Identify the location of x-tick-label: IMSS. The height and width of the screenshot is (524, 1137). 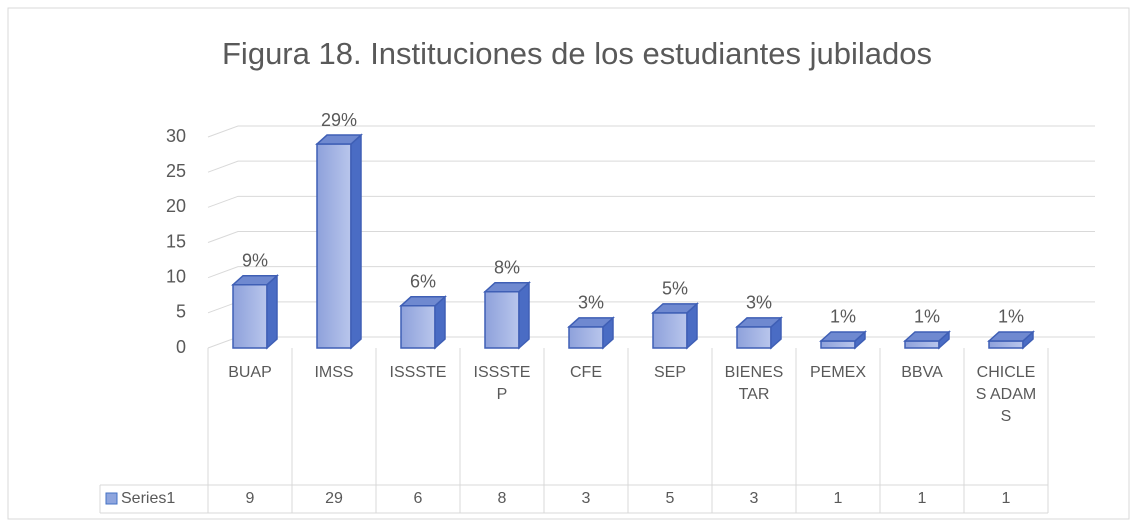
(334, 372).